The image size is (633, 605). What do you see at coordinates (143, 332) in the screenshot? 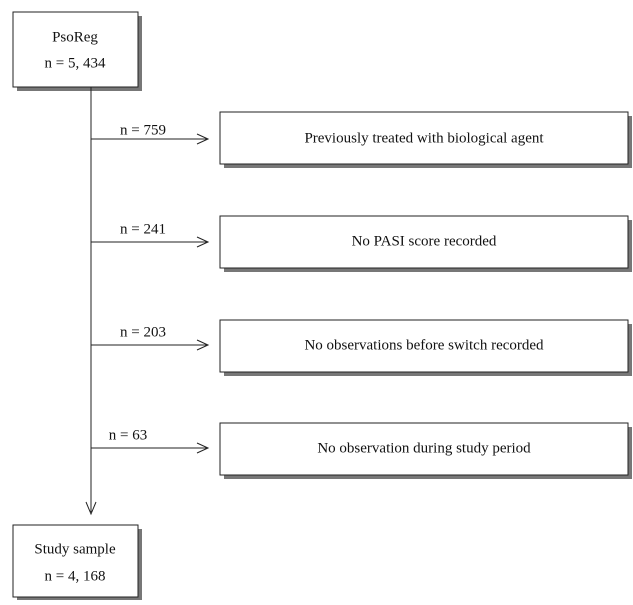
I see `exclusion-count: n = 203` at bounding box center [143, 332].